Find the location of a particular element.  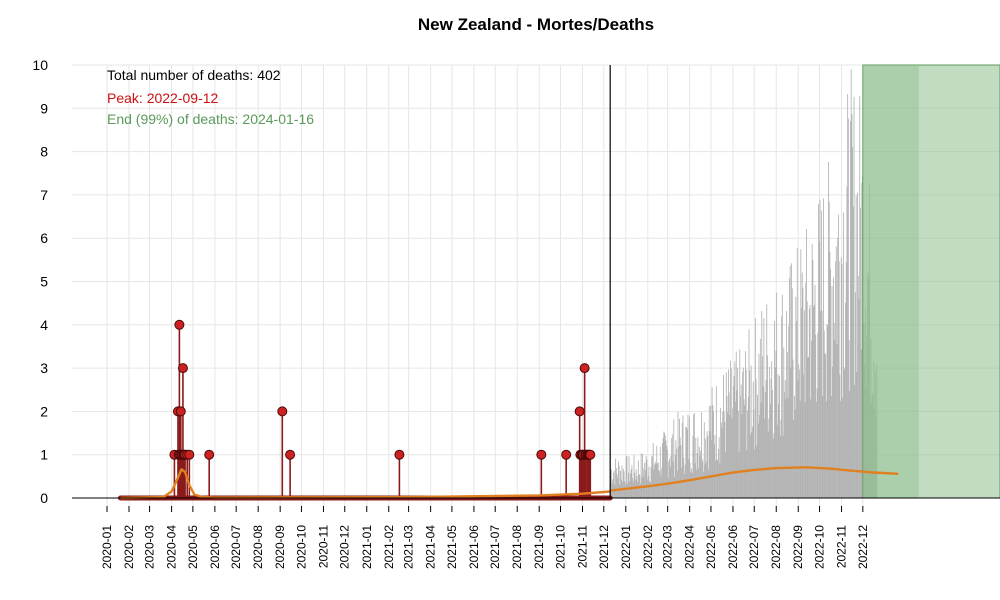

y-tick-label: 8 is located at coordinates (44, 152).